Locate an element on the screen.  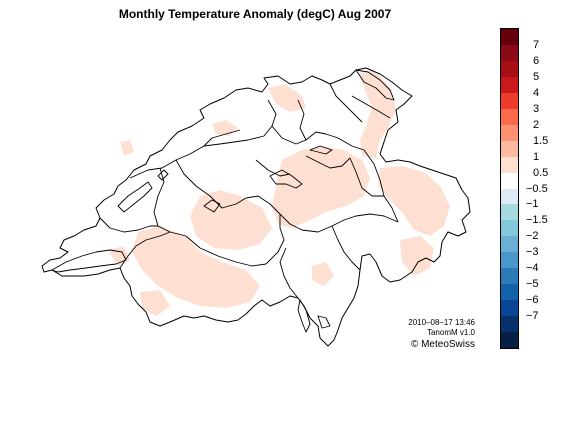
boundary-uri-ticino is located at coordinates (339, 223).